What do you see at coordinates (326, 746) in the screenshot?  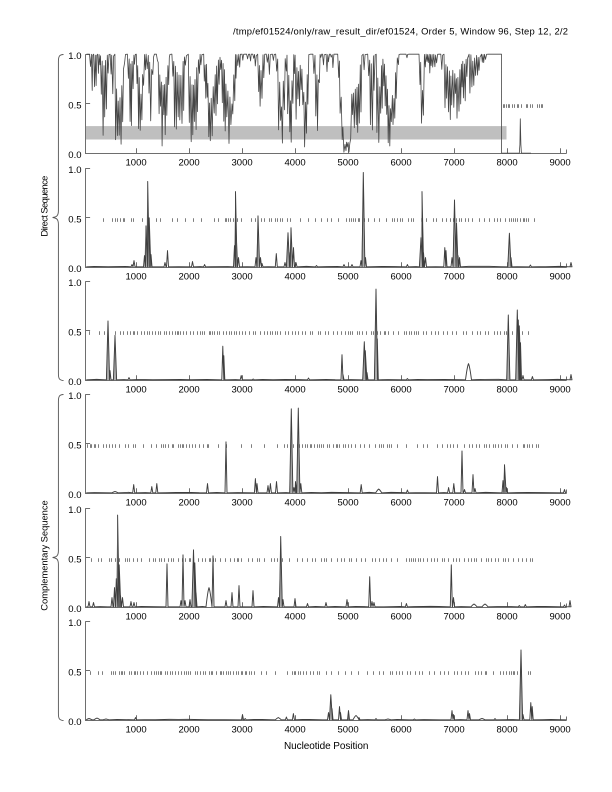 I see `svg-text: Nucleotide Position` at bounding box center [326, 746].